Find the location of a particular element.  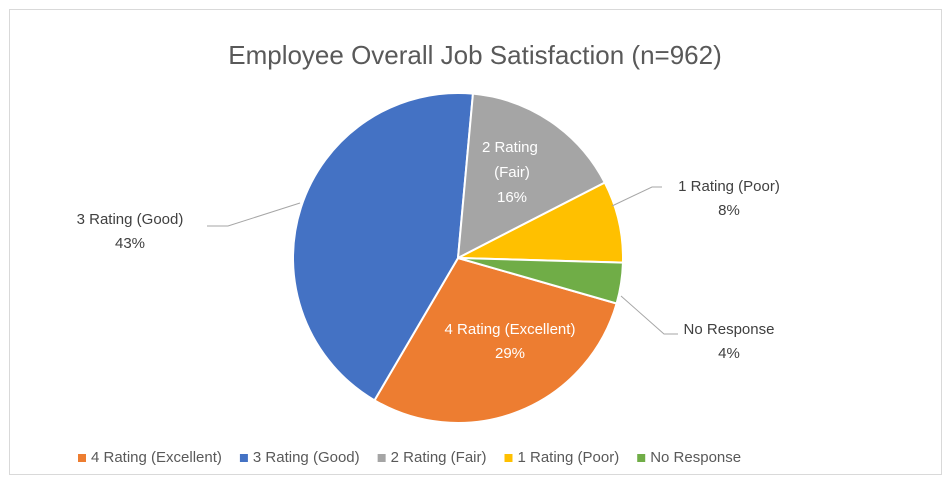

data-label-value: 16% is located at coordinates (512, 197).